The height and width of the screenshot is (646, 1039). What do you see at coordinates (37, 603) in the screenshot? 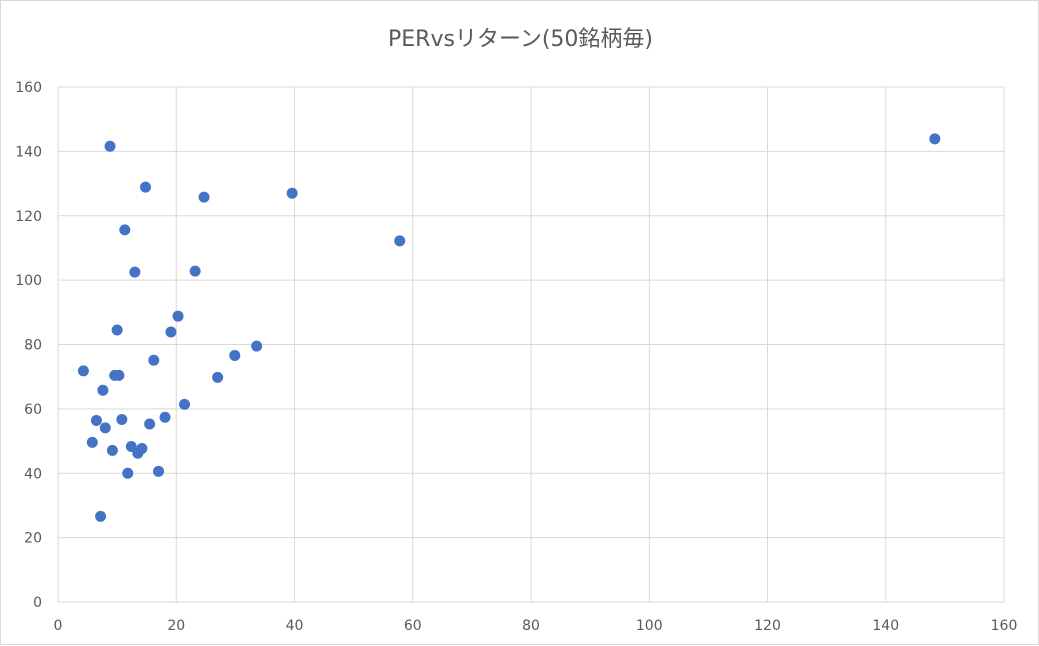
I see `y-tick-label: 0` at bounding box center [37, 603].